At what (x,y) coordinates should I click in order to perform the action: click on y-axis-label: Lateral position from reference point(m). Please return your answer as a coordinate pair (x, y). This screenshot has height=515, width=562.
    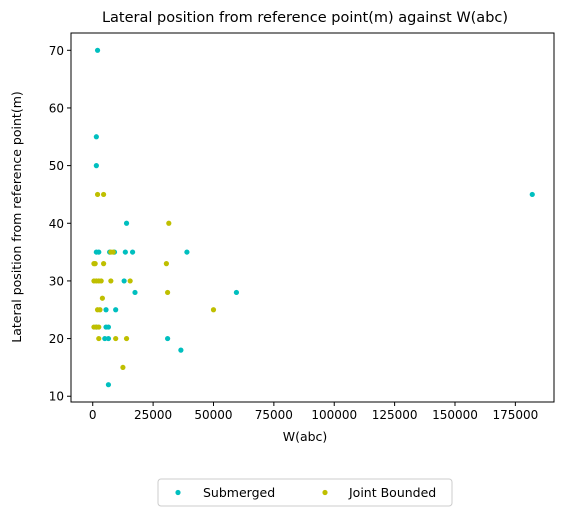
    Looking at the image, I should click on (16, 216).